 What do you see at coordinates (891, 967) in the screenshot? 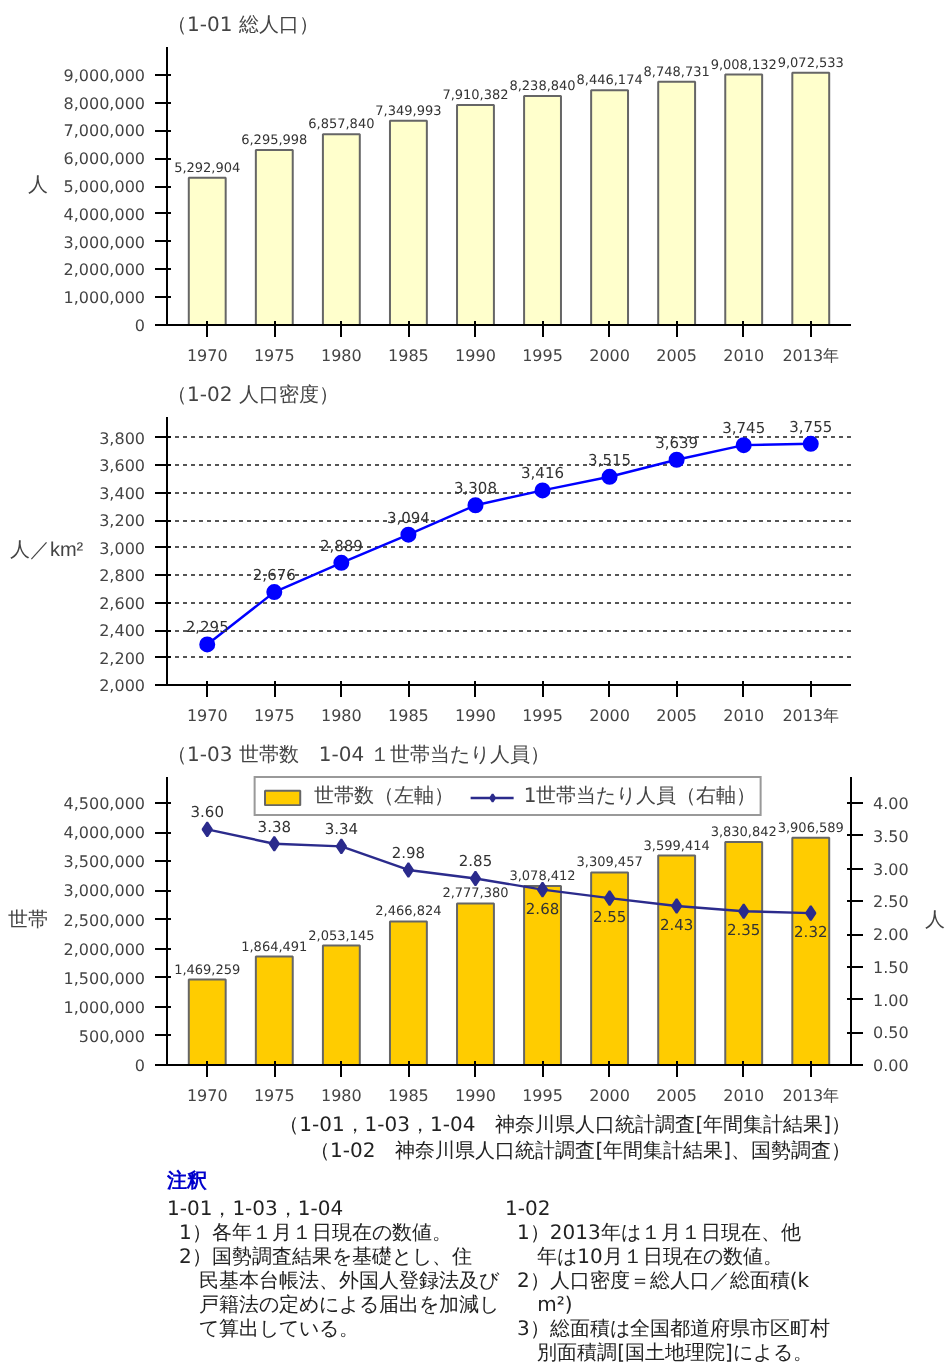
I see `y2-tick-label: 1.50` at bounding box center [891, 967].